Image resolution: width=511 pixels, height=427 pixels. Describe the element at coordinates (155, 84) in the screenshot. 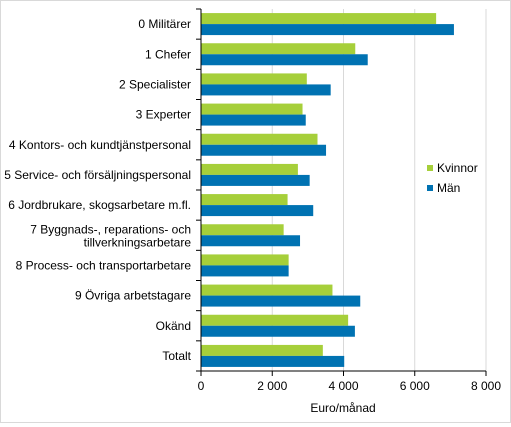

I see `category-label: 2 Specialister` at that location.